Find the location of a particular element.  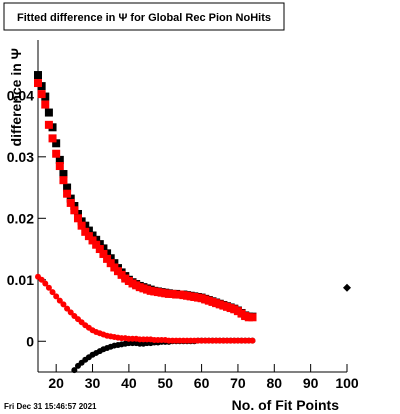

x-tick-label: 40 is located at coordinates (129, 383).